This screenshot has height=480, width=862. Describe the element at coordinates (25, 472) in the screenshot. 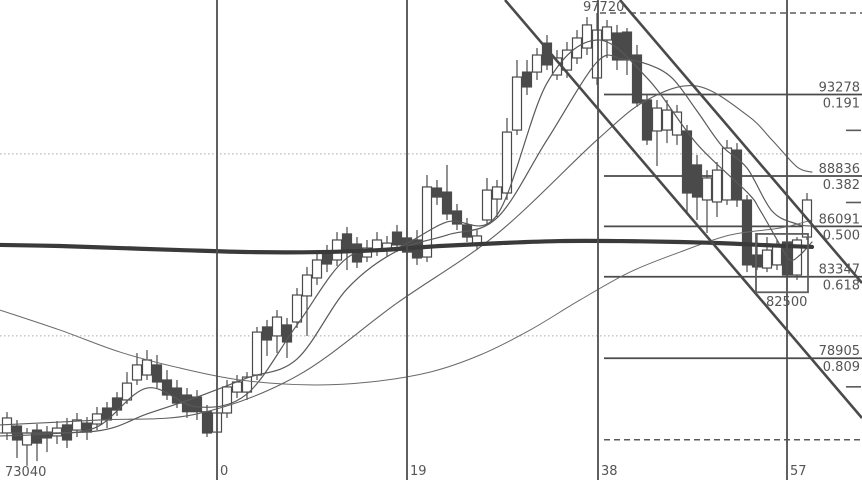

I see `swing-low-label: 73040` at that location.